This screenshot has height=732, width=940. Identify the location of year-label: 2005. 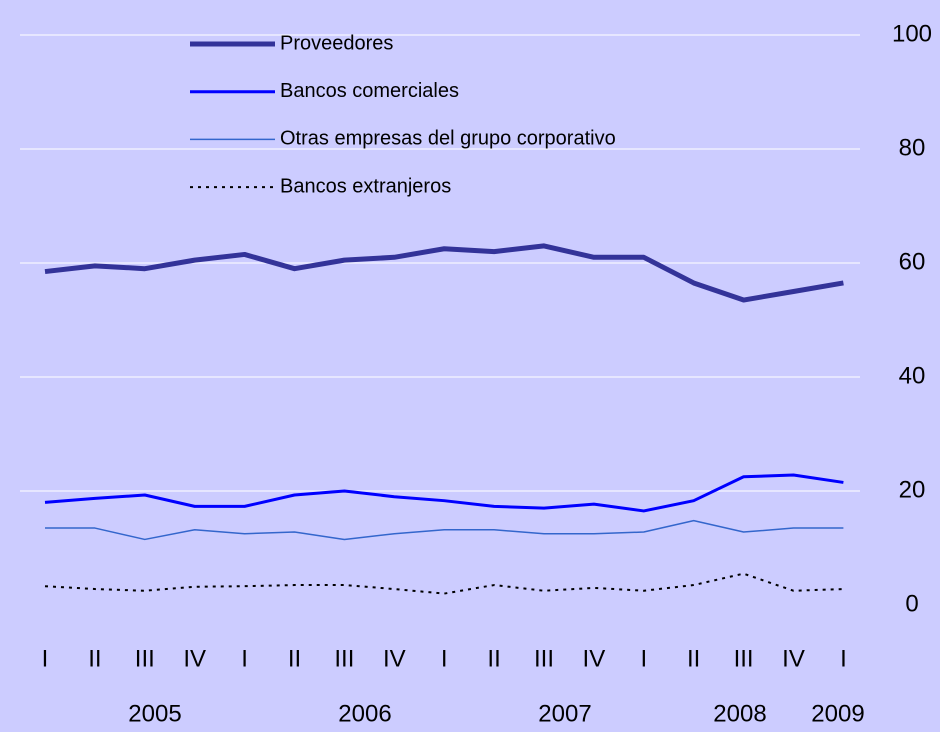
(154, 713).